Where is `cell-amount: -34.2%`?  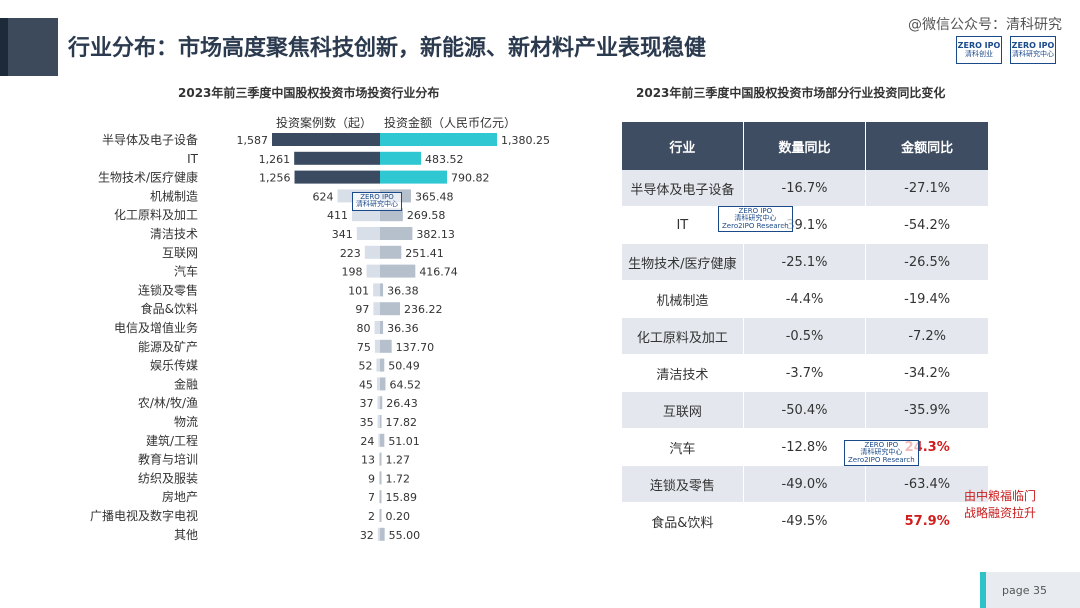 cell-amount: -34.2% is located at coordinates (926, 373).